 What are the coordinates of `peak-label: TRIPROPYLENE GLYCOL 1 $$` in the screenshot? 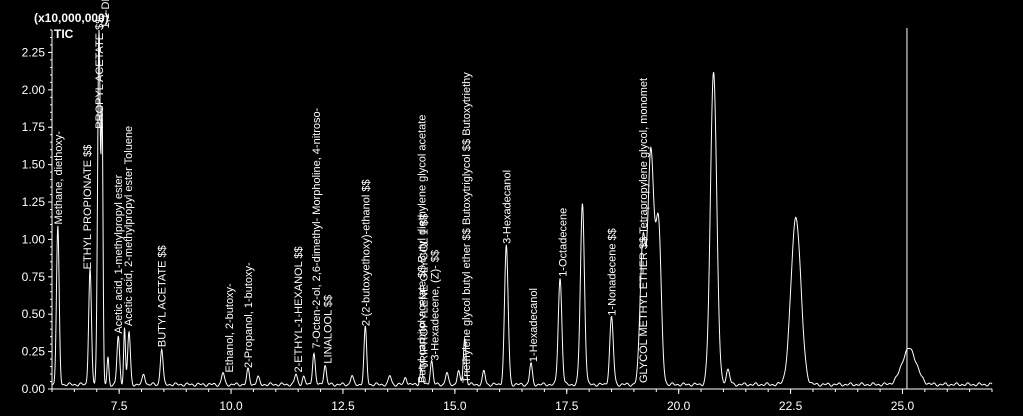 It's located at (425, 292).